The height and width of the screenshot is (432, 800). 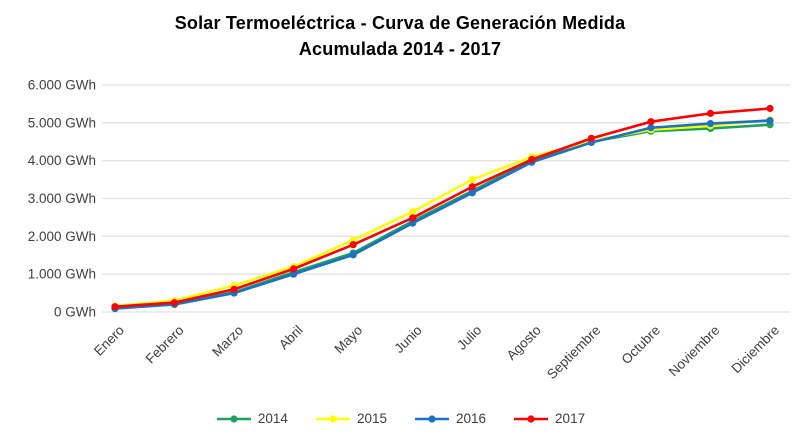 What do you see at coordinates (294, 269) in the screenshot?
I see `data-point-2017-Abril` at bounding box center [294, 269].